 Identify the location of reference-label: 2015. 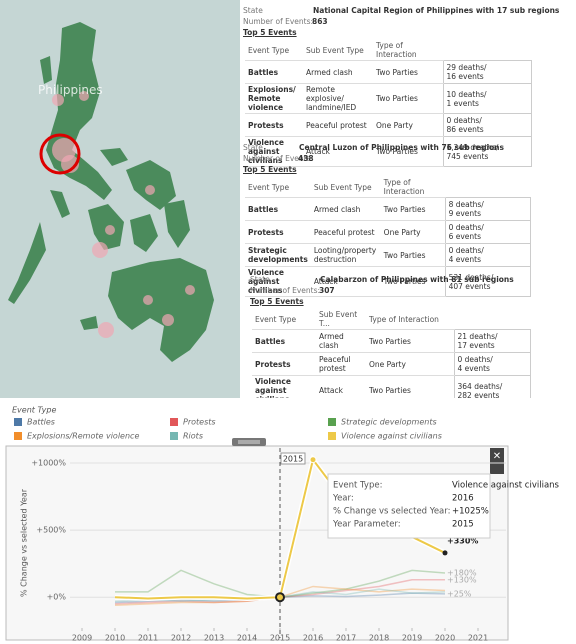
(293, 459).